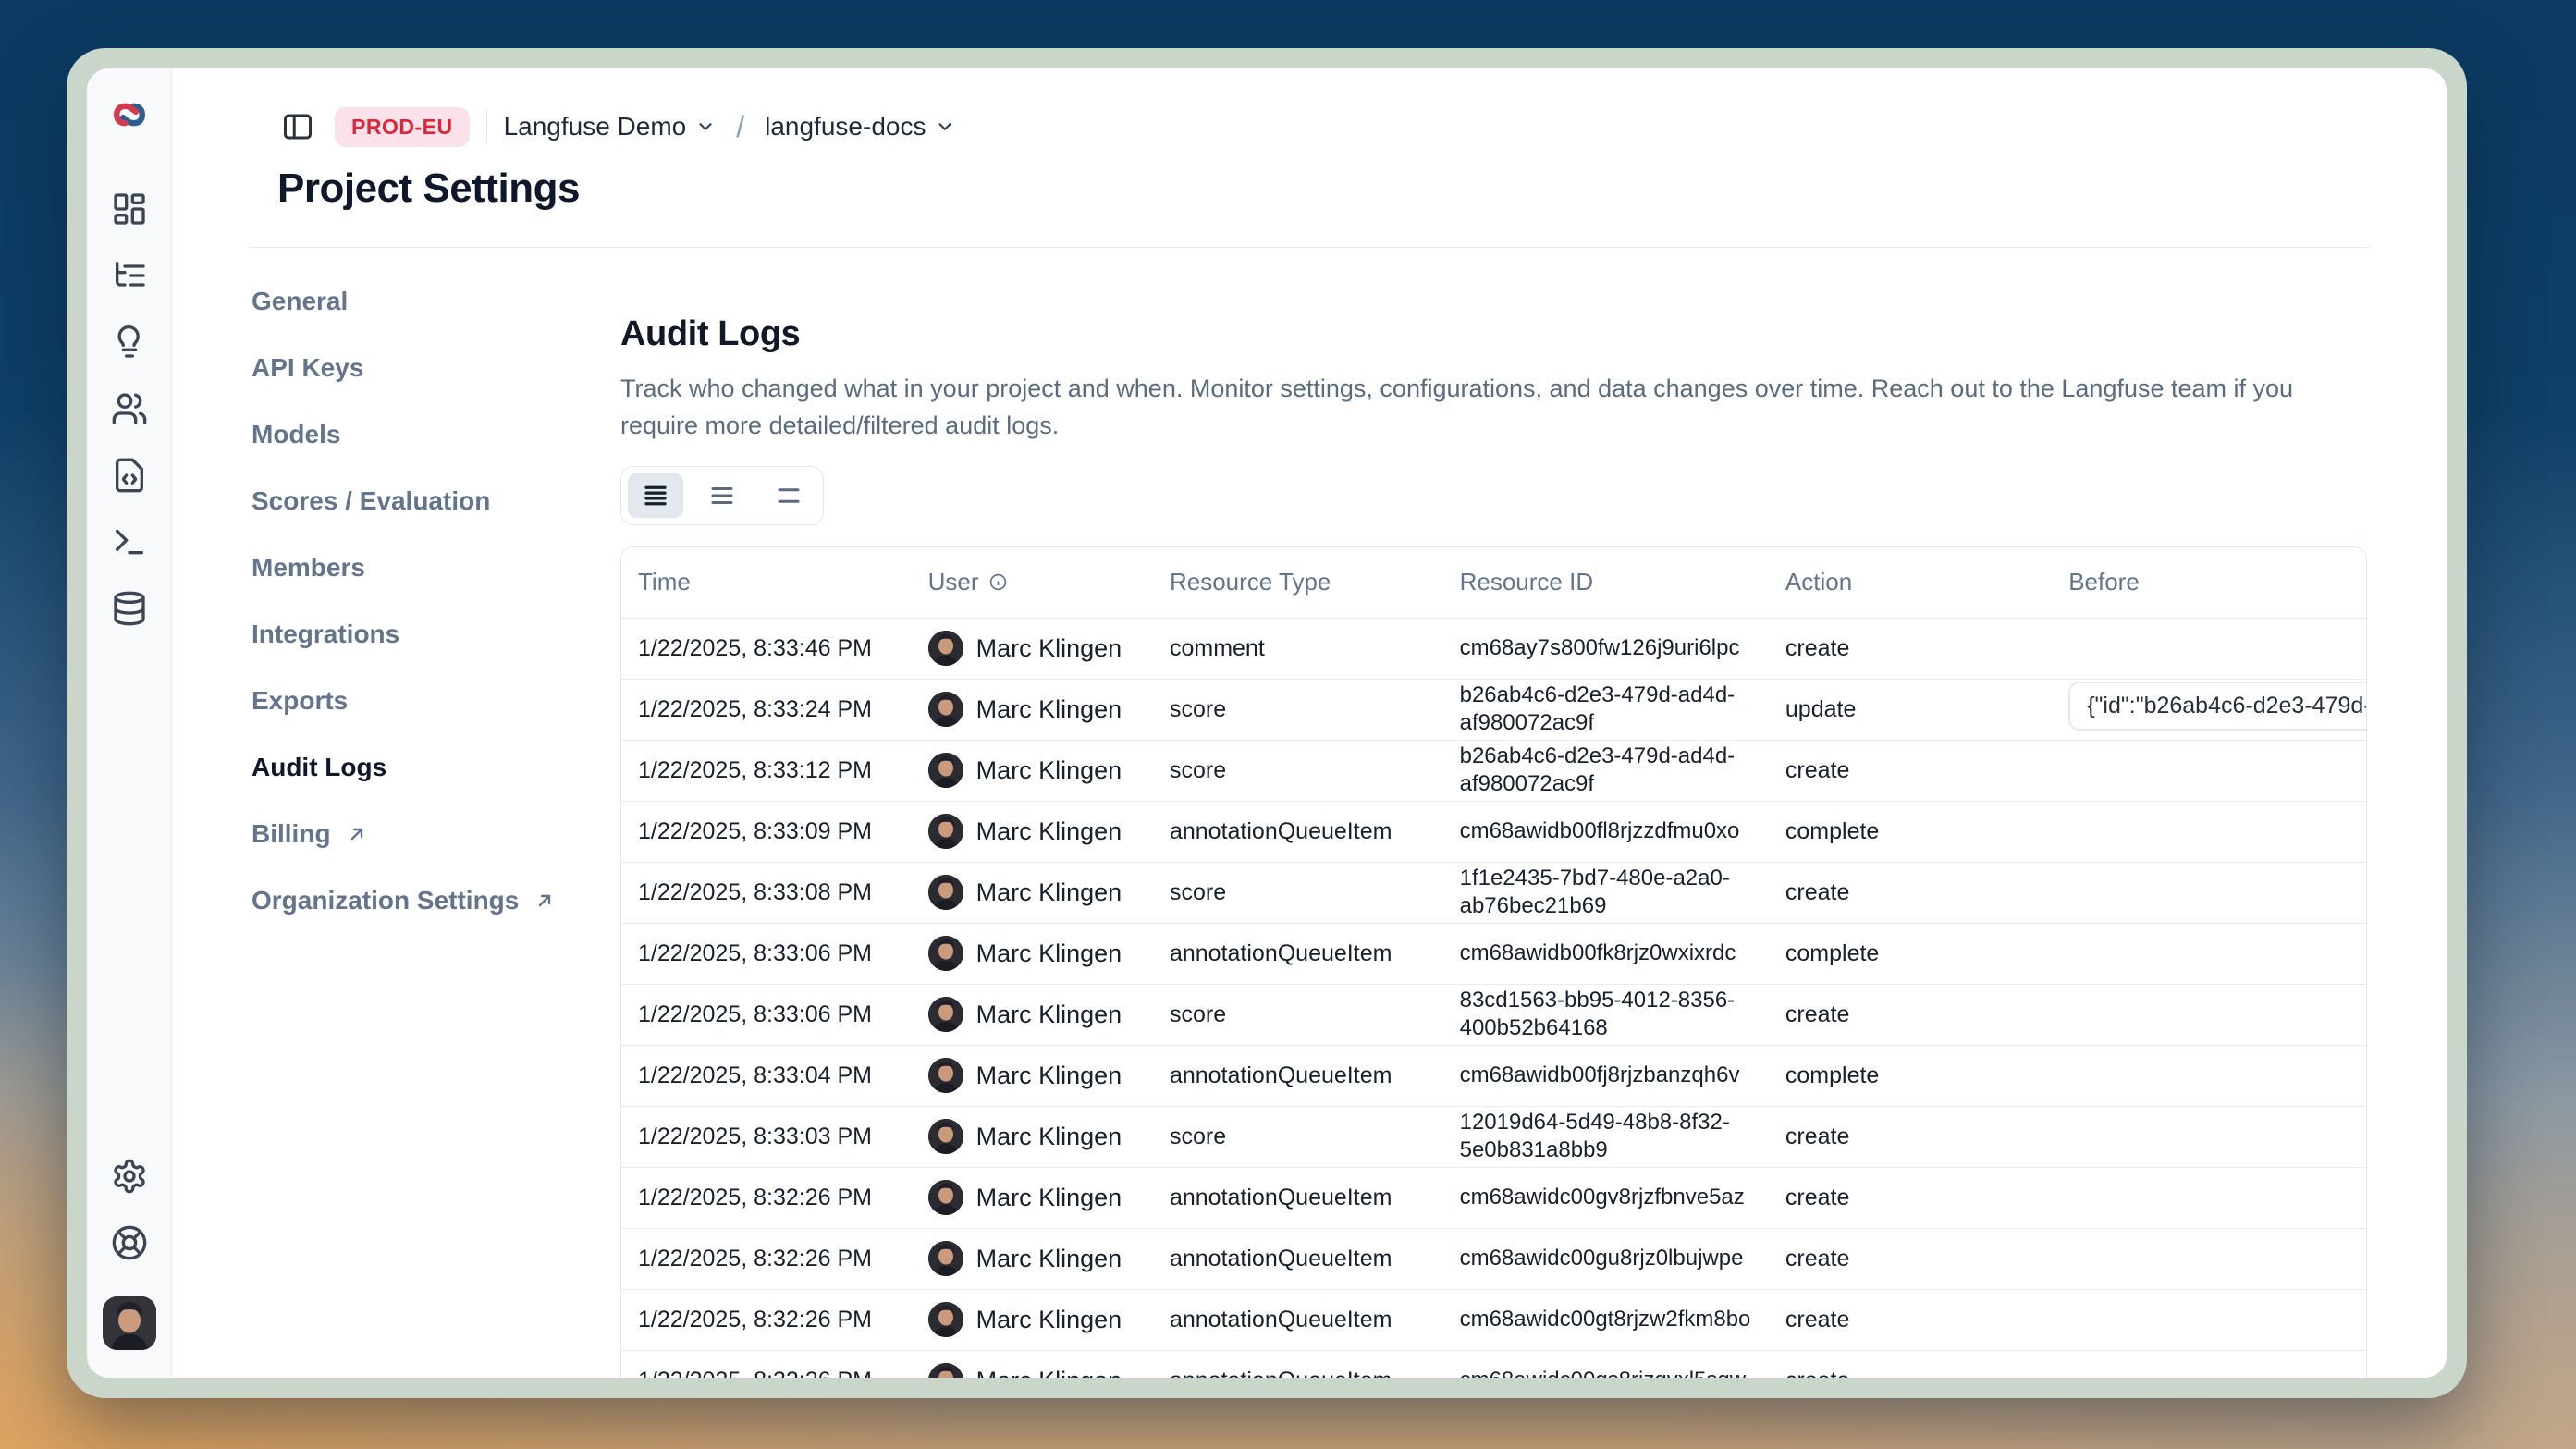 The image size is (2576, 1449). What do you see at coordinates (766, 1076) in the screenshot?
I see `cell-time: 1/22/2025, 8:33:04 PM` at bounding box center [766, 1076].